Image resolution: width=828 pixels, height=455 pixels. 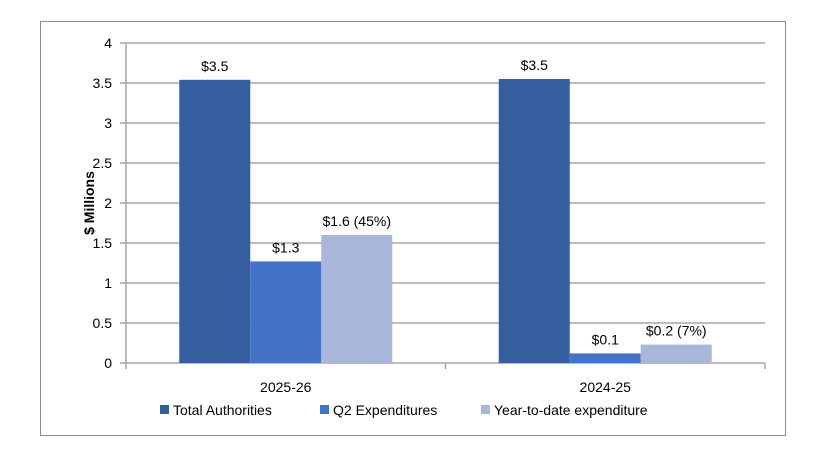 I want to click on y-tick-label: 1, so click(x=108, y=283).